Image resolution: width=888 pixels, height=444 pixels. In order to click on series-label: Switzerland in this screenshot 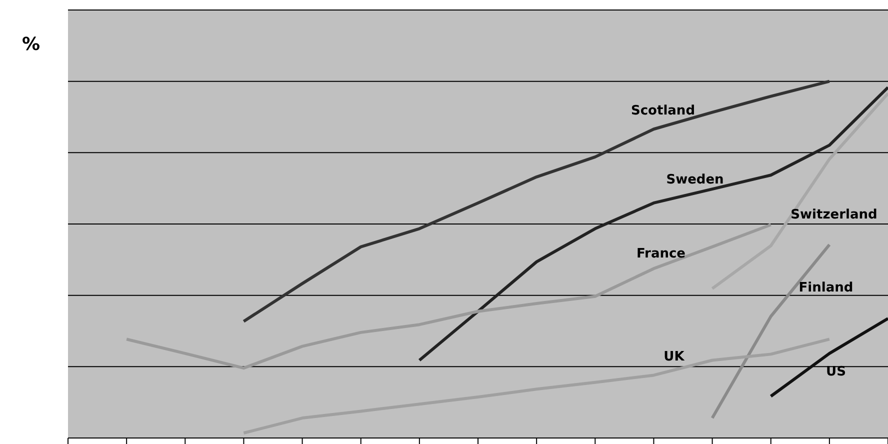, I will do `click(834, 215)`.